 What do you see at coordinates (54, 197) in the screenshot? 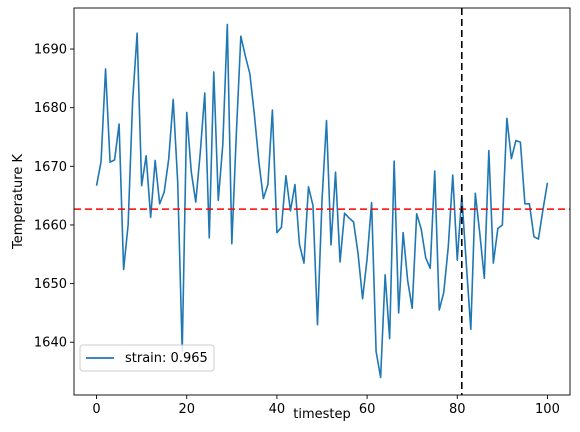
I see `y-axis-ticks: 1640 1650 1660 1670 1680 1690` at bounding box center [54, 197].